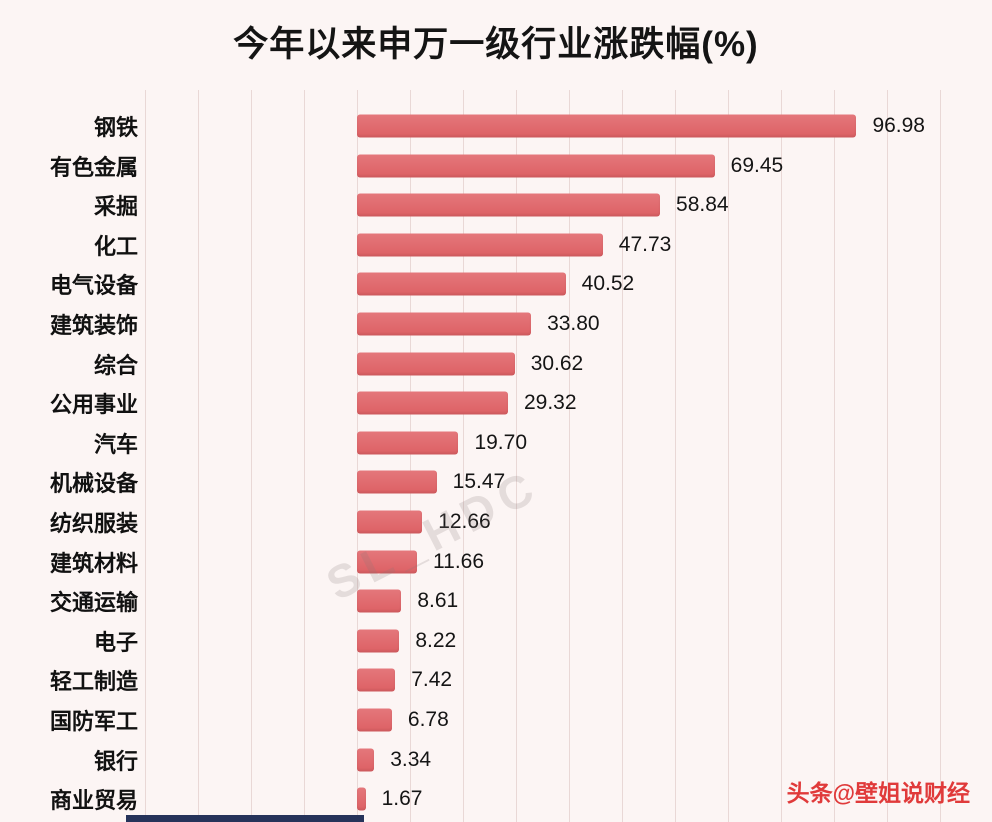  Describe the element at coordinates (411, 759) in the screenshot. I see `value-label: 3.34` at that location.